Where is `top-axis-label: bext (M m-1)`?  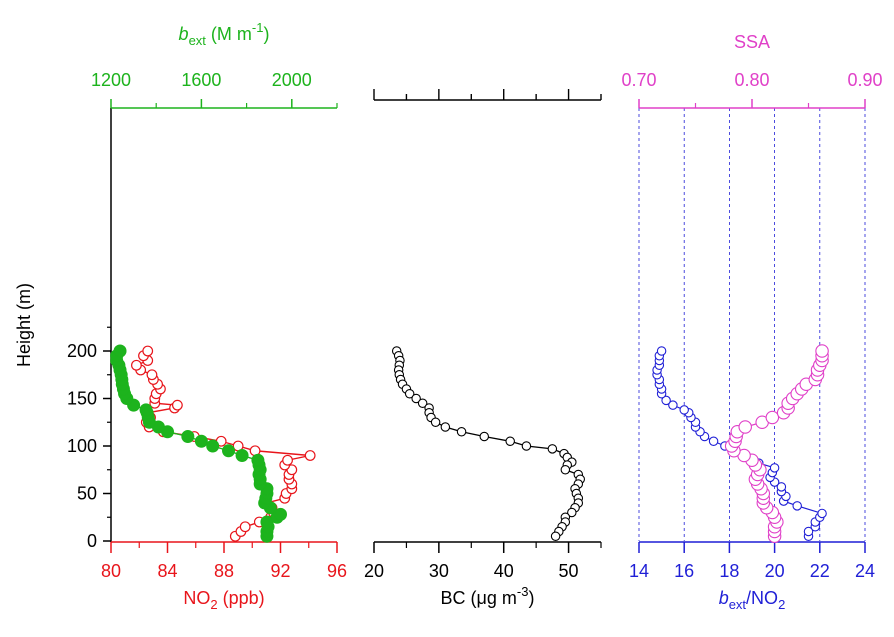 top-axis-label: bext (M m-1) is located at coordinates (224, 34).